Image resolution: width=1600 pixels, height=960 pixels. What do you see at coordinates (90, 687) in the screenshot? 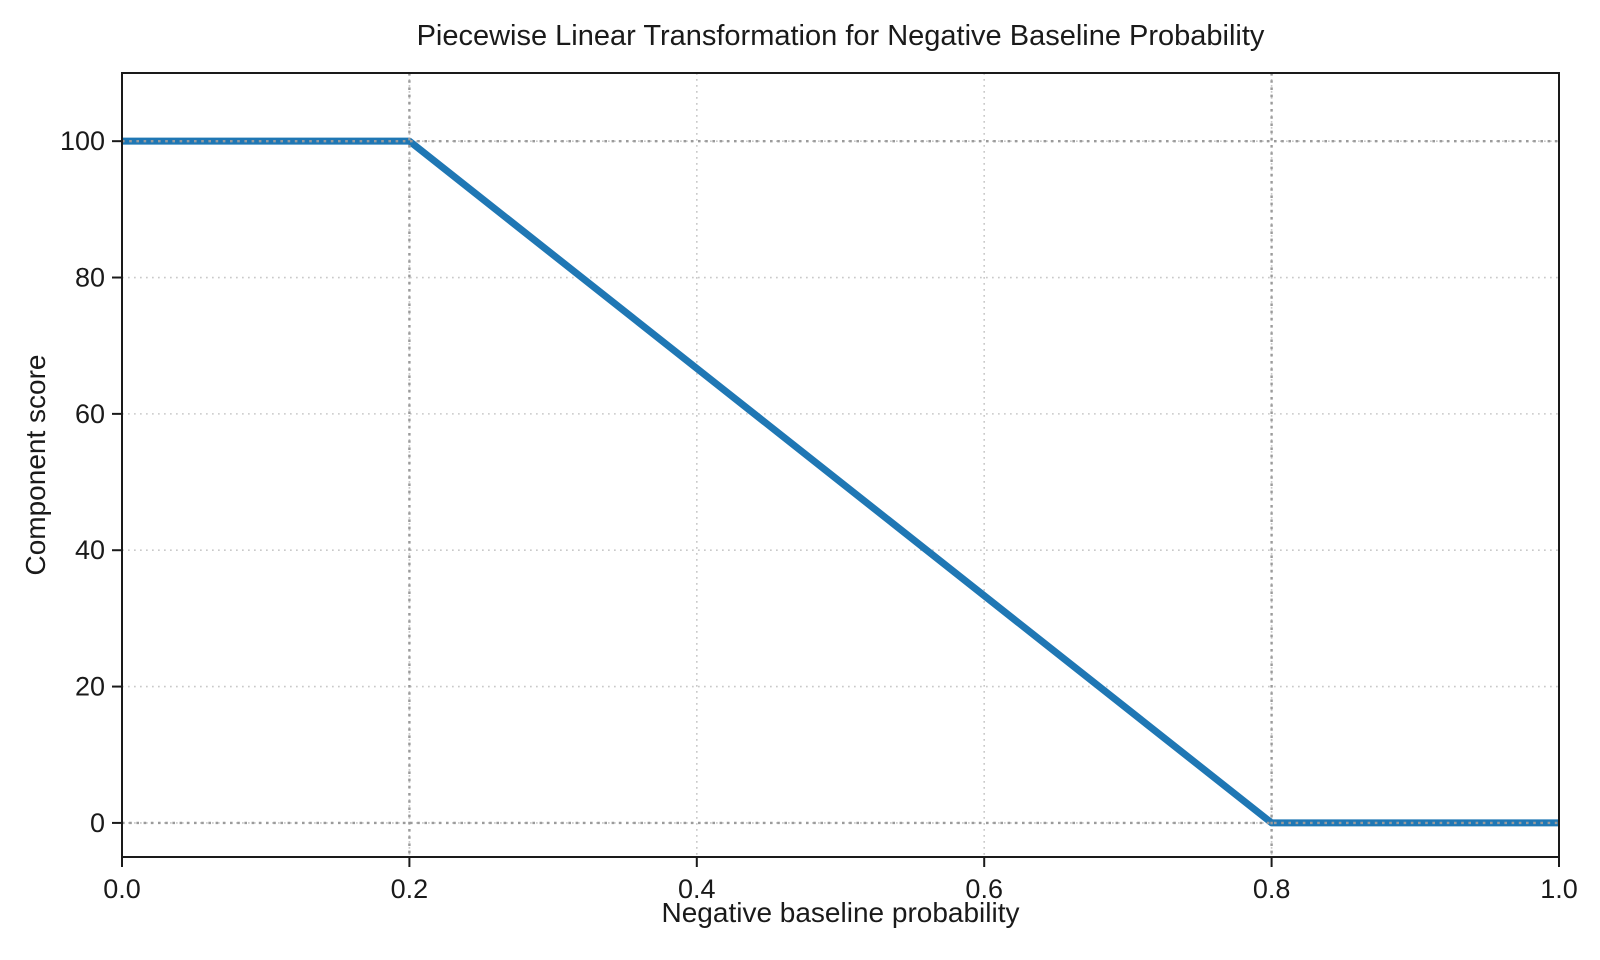
I see `y-tick-label: 20` at bounding box center [90, 687].